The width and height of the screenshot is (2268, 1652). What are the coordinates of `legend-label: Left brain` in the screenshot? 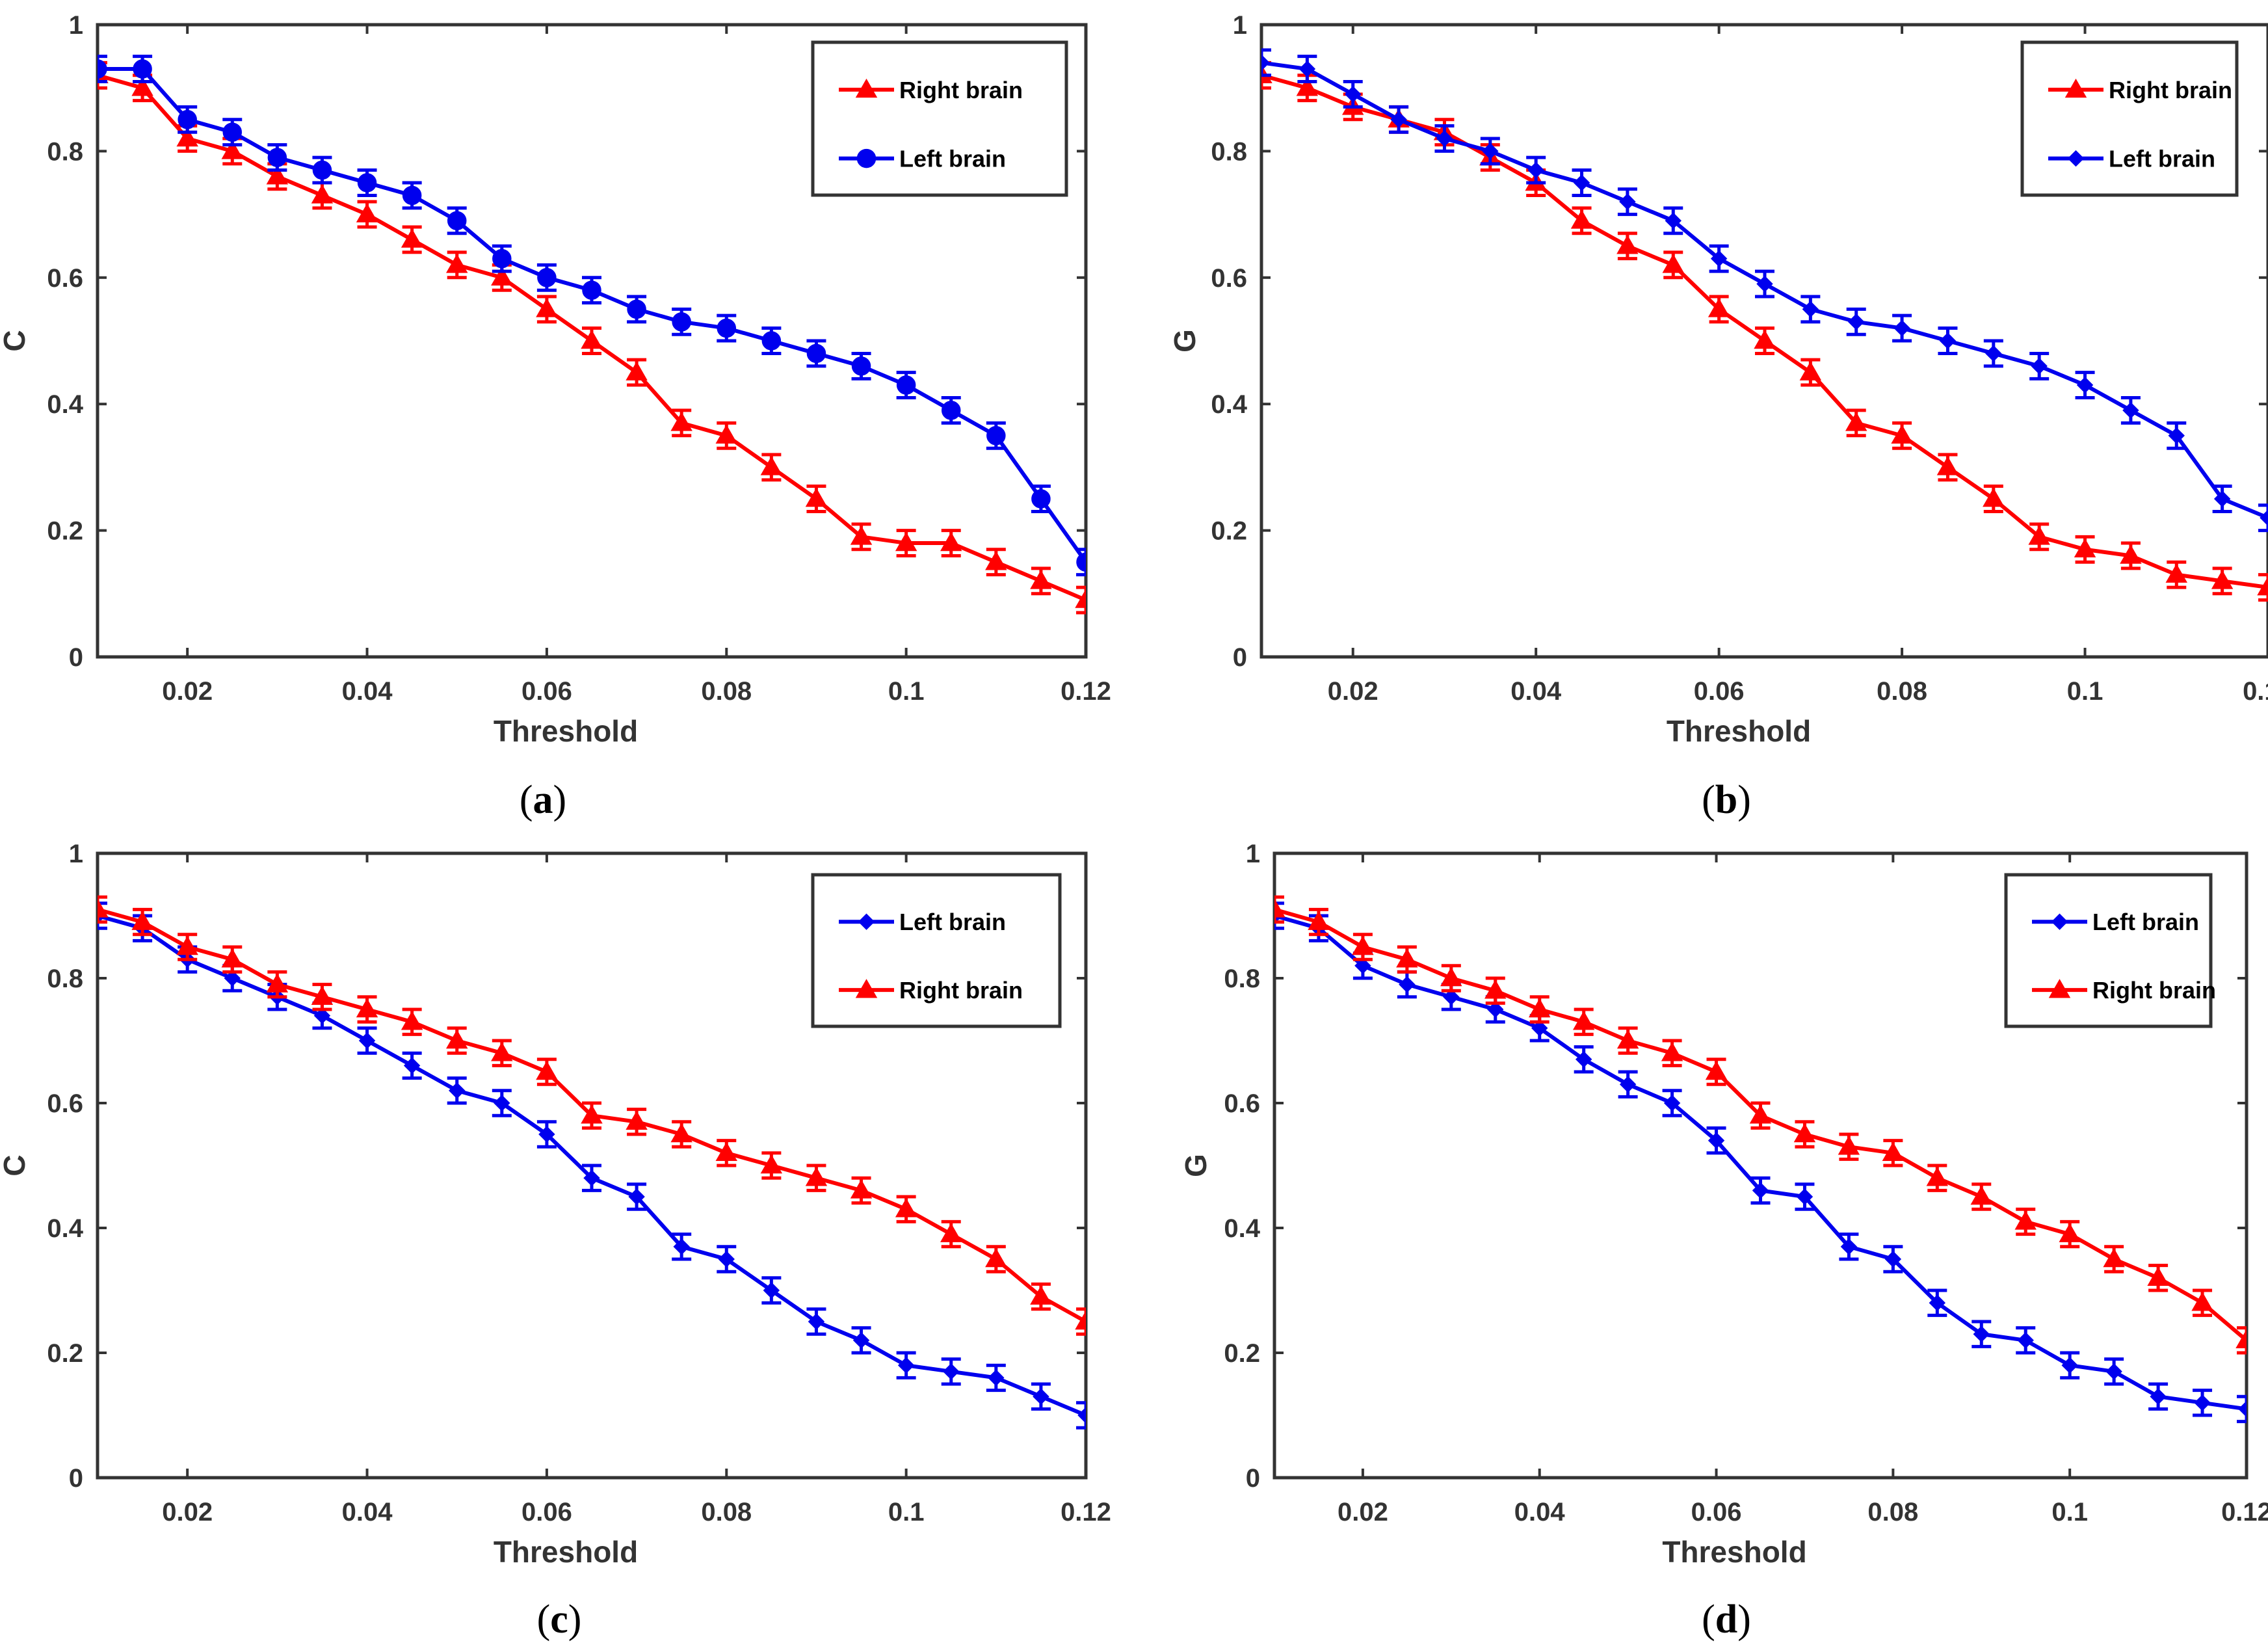 It's located at (952, 159).